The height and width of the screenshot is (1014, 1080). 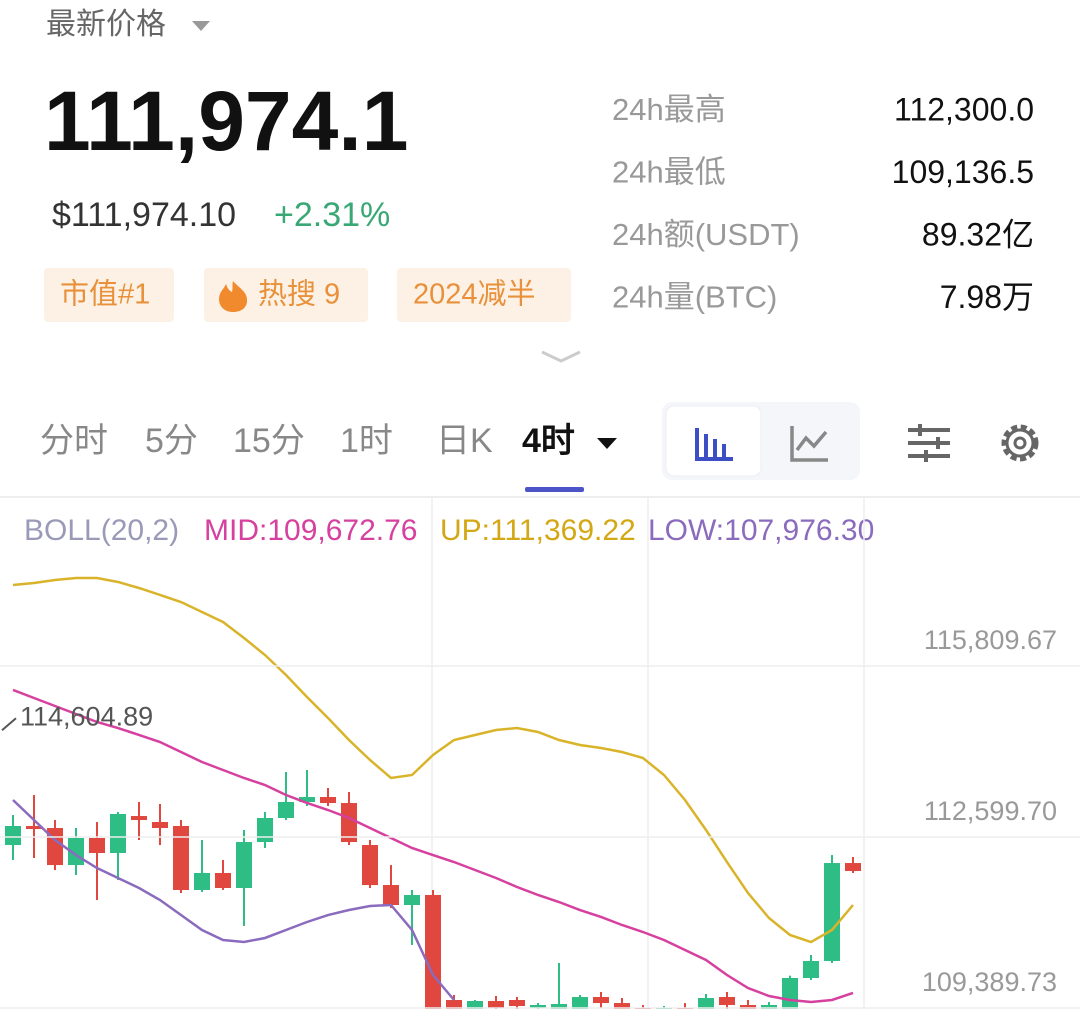 What do you see at coordinates (669, 109) in the screenshot?
I see `stat-label: 24h最高` at bounding box center [669, 109].